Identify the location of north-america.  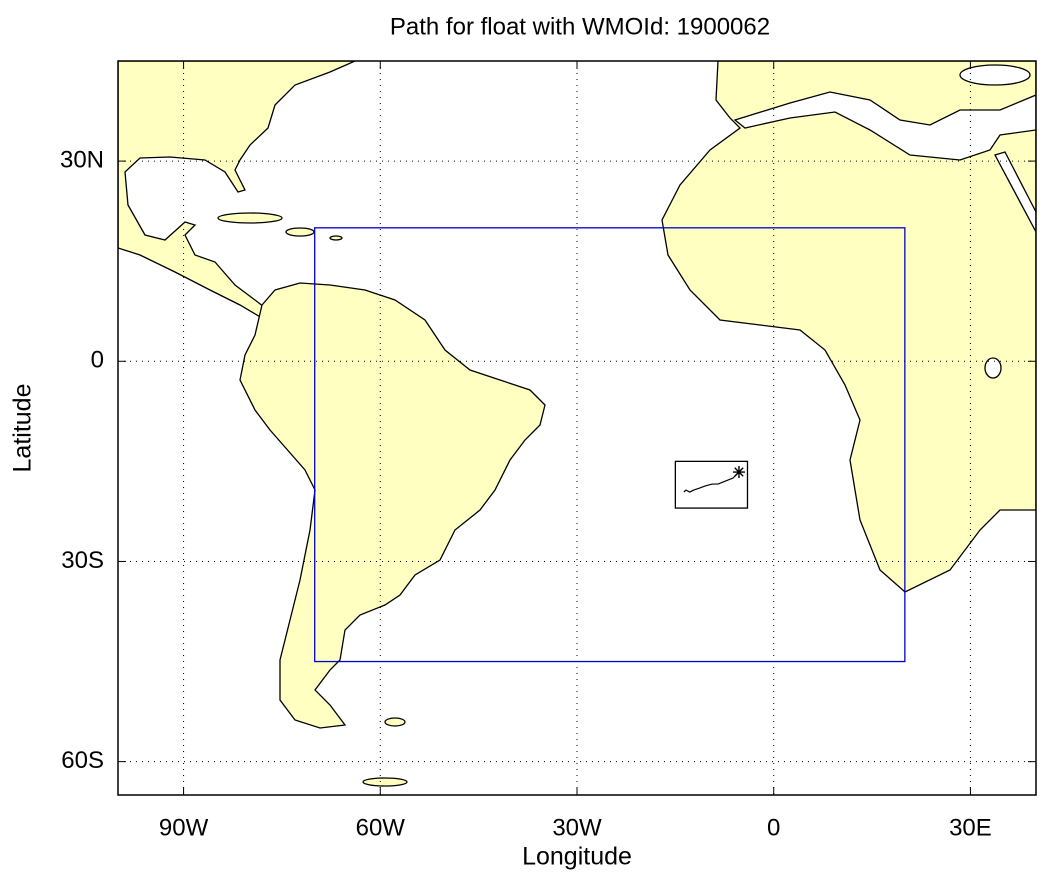
(237, 190).